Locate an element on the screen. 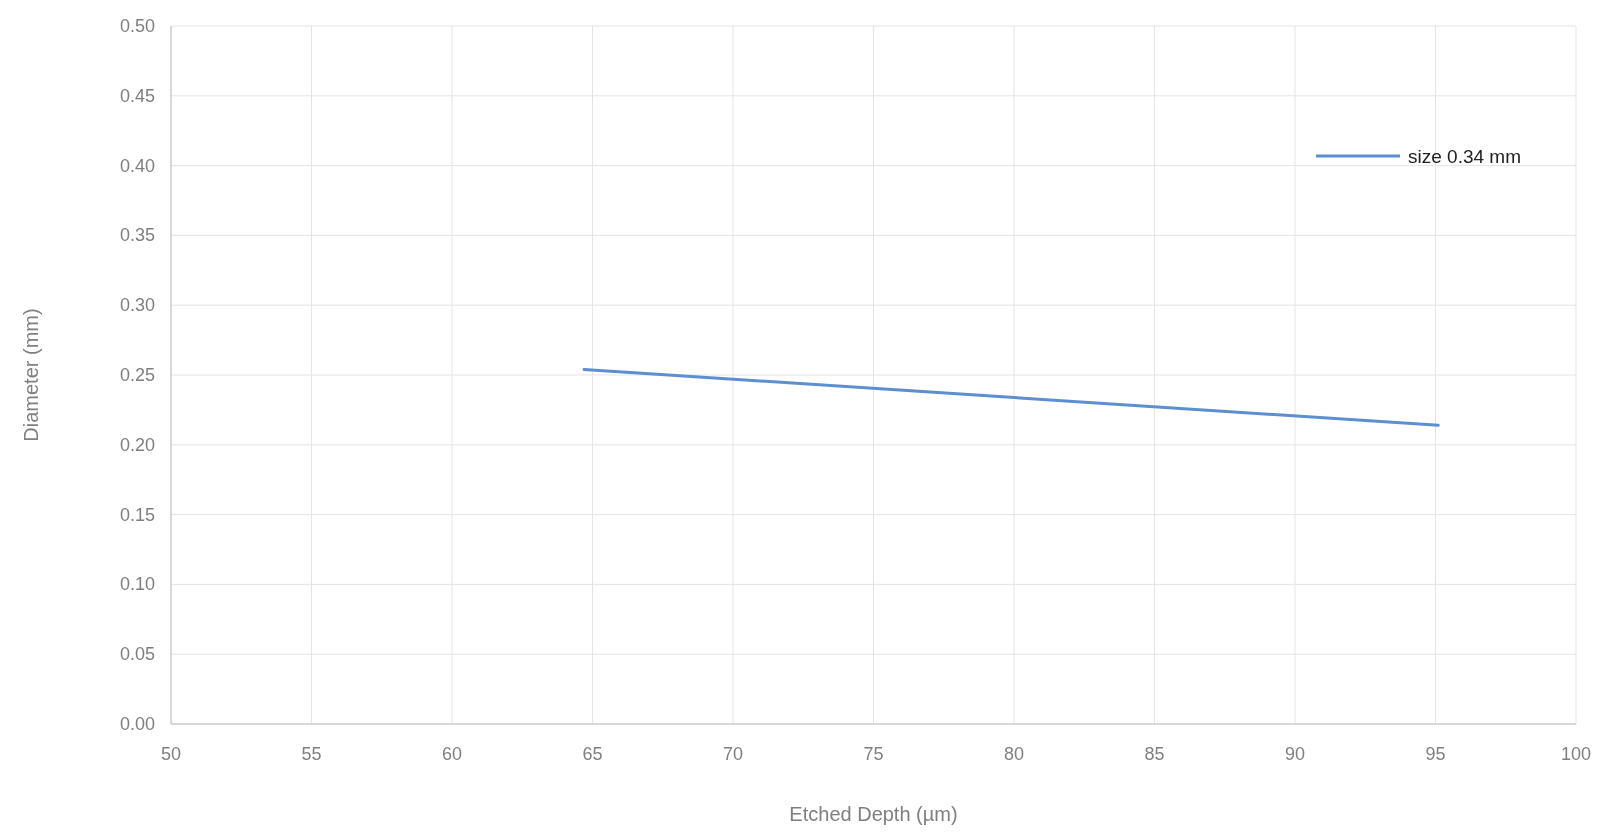 Image resolution: width=1600 pixels, height=837 pixels. y-tick-label: 0.25 is located at coordinates (137, 375).